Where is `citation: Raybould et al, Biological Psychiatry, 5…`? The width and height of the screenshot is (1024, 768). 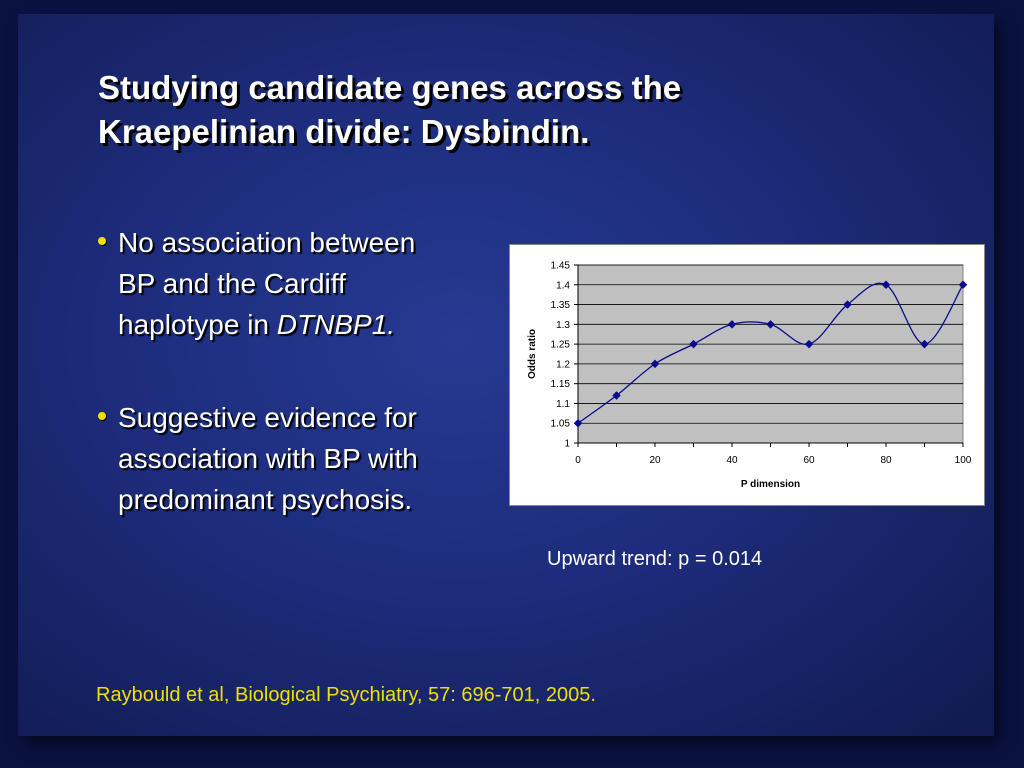
citation: Raybould et al, Biological Psychiatry, 5… is located at coordinates (346, 695).